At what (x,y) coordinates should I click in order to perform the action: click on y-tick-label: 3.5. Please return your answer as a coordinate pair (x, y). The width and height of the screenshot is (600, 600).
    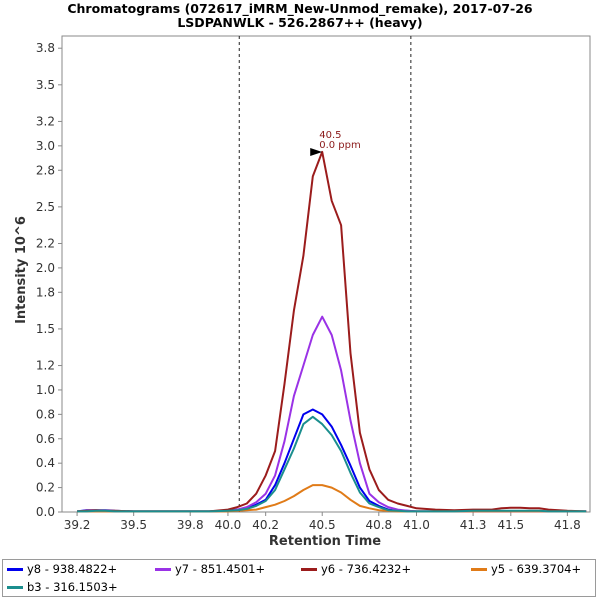
    Looking at the image, I should click on (45, 85).